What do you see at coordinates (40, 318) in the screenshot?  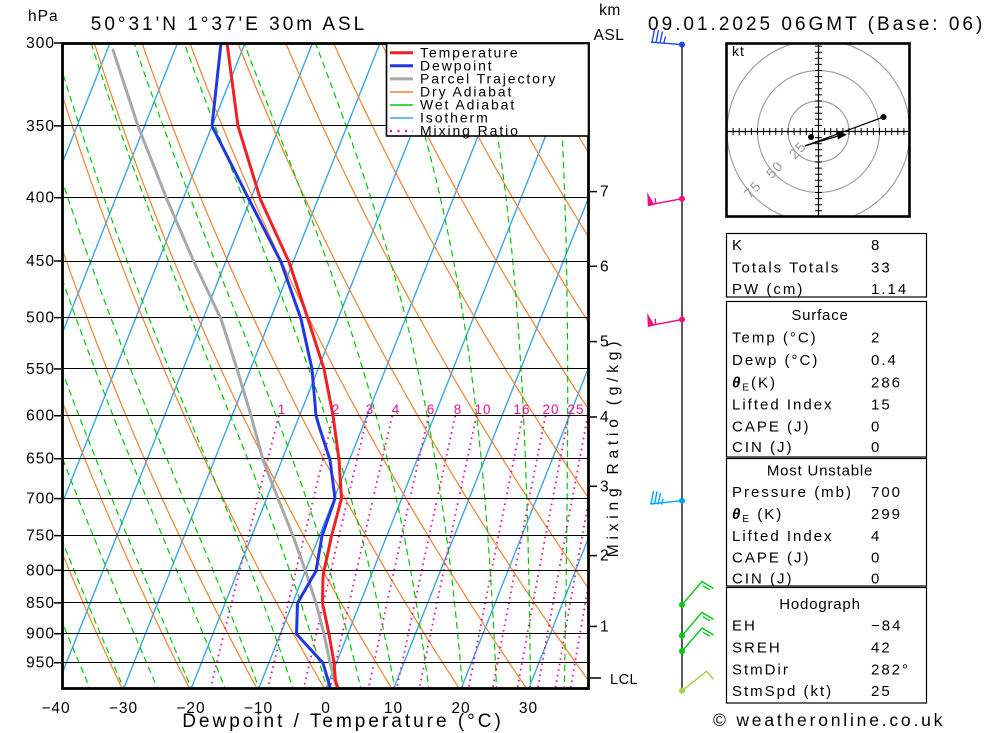 I see `svg-text: 500` at bounding box center [40, 318].